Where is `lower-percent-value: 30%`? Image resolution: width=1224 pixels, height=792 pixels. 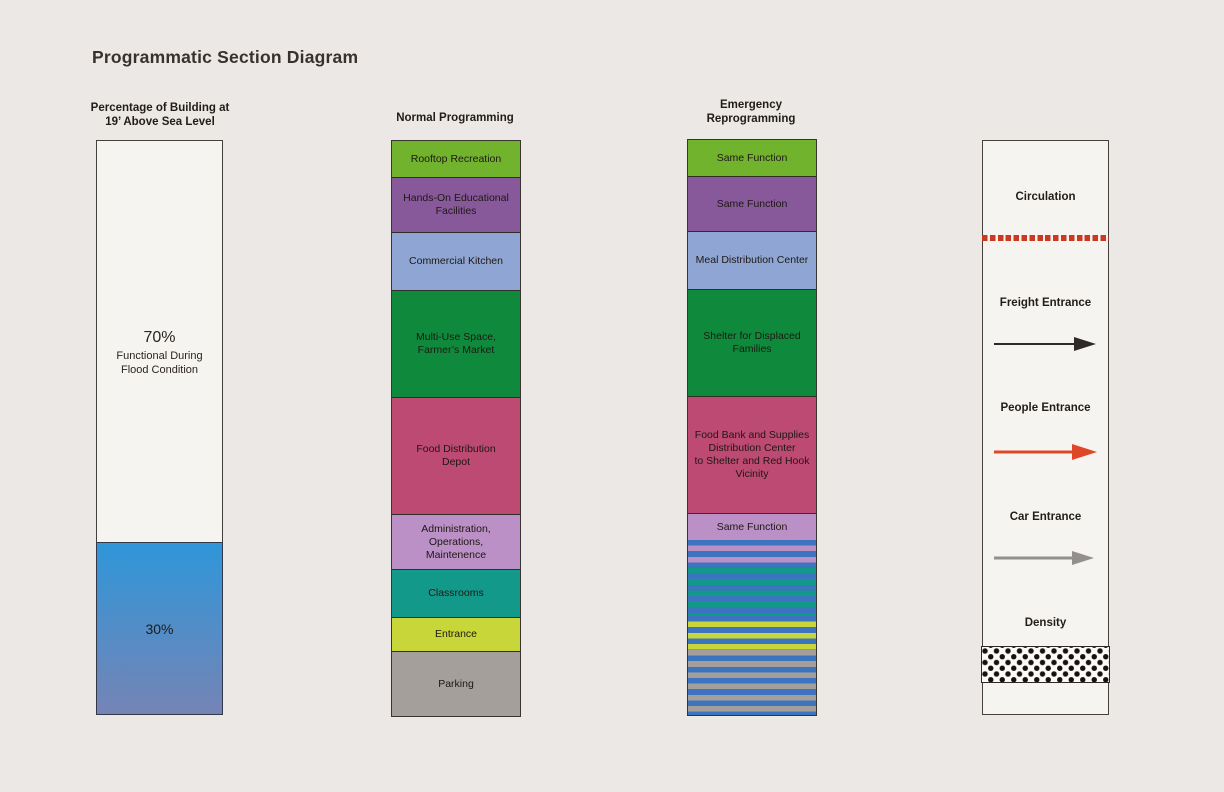
lower-percent-value: 30% is located at coordinates (159, 629).